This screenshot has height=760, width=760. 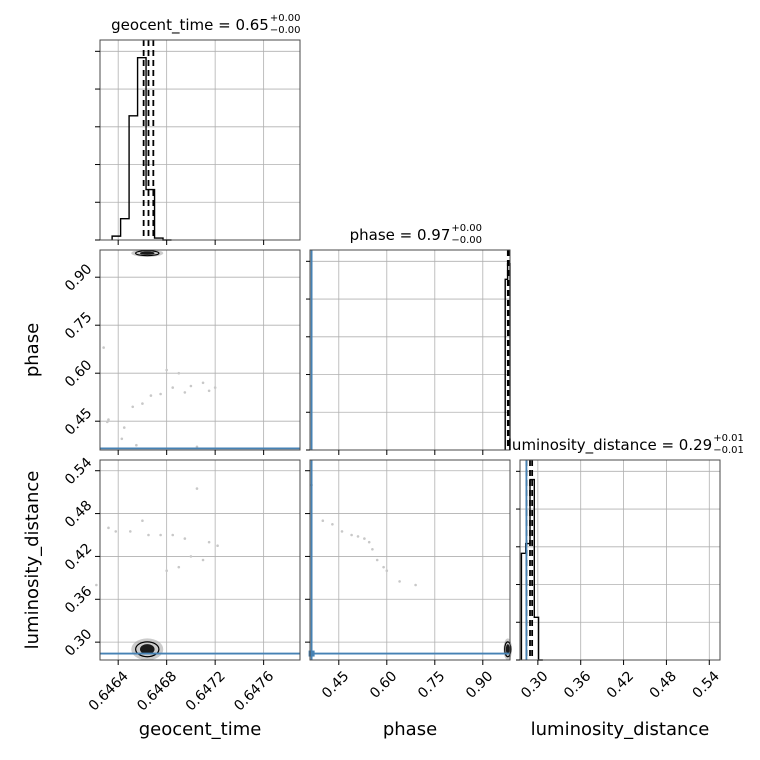 I want to click on x-axis-label-phase: phase, so click(x=410, y=729).